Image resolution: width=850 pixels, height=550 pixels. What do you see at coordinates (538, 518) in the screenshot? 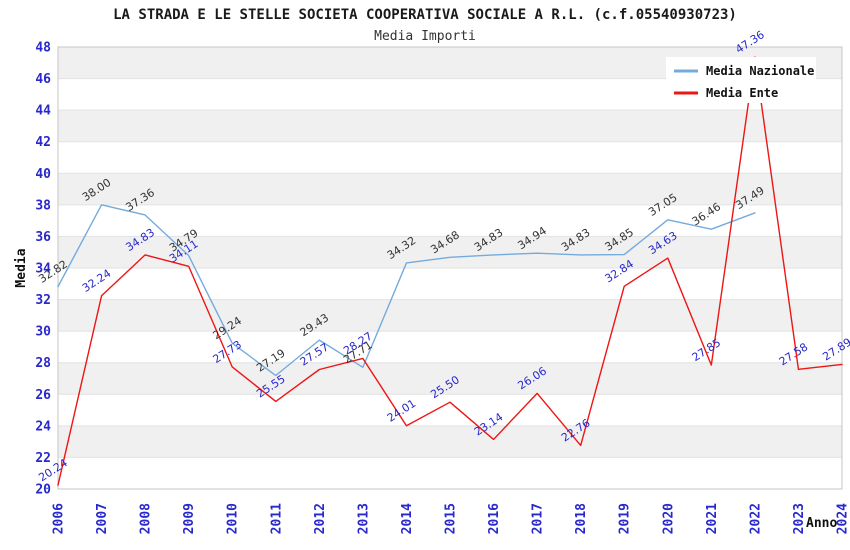
I see `x-tick-label: 2017` at bounding box center [538, 518].